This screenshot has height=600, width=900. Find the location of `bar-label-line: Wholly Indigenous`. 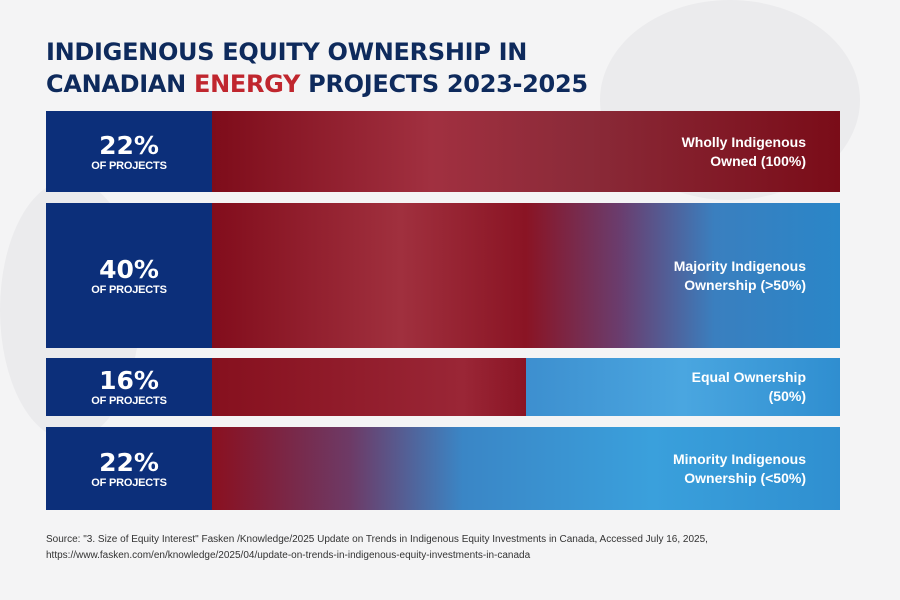

bar-label-line: Wholly Indigenous is located at coordinates (743, 141).